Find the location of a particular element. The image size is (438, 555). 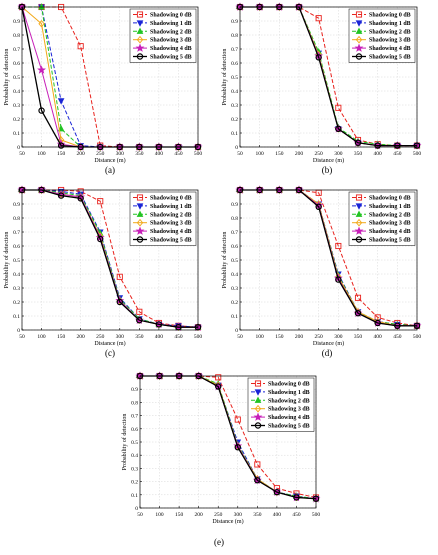

x-tick-label: 450 is located at coordinates (296, 515).